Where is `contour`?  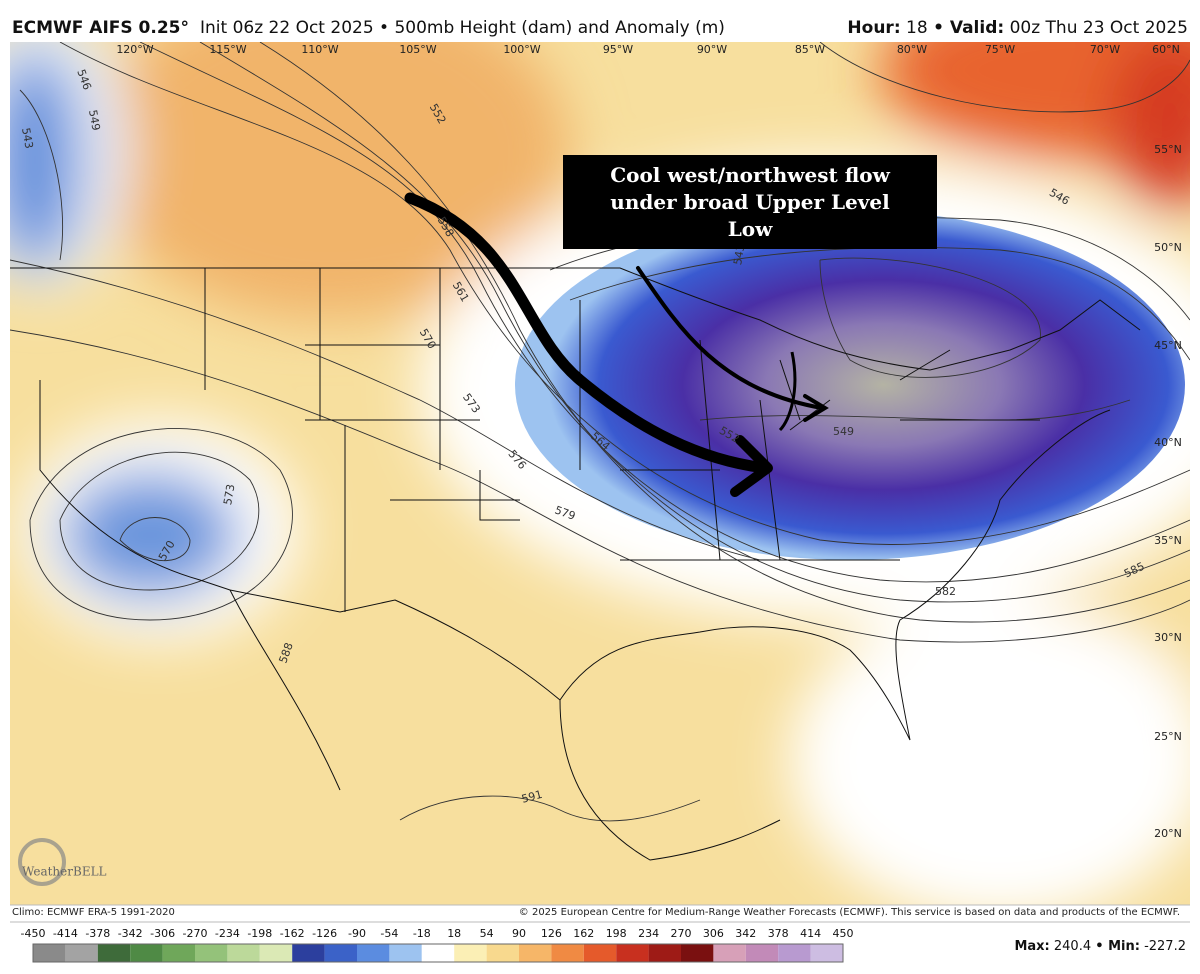 contour is located at coordinates (930, 317).